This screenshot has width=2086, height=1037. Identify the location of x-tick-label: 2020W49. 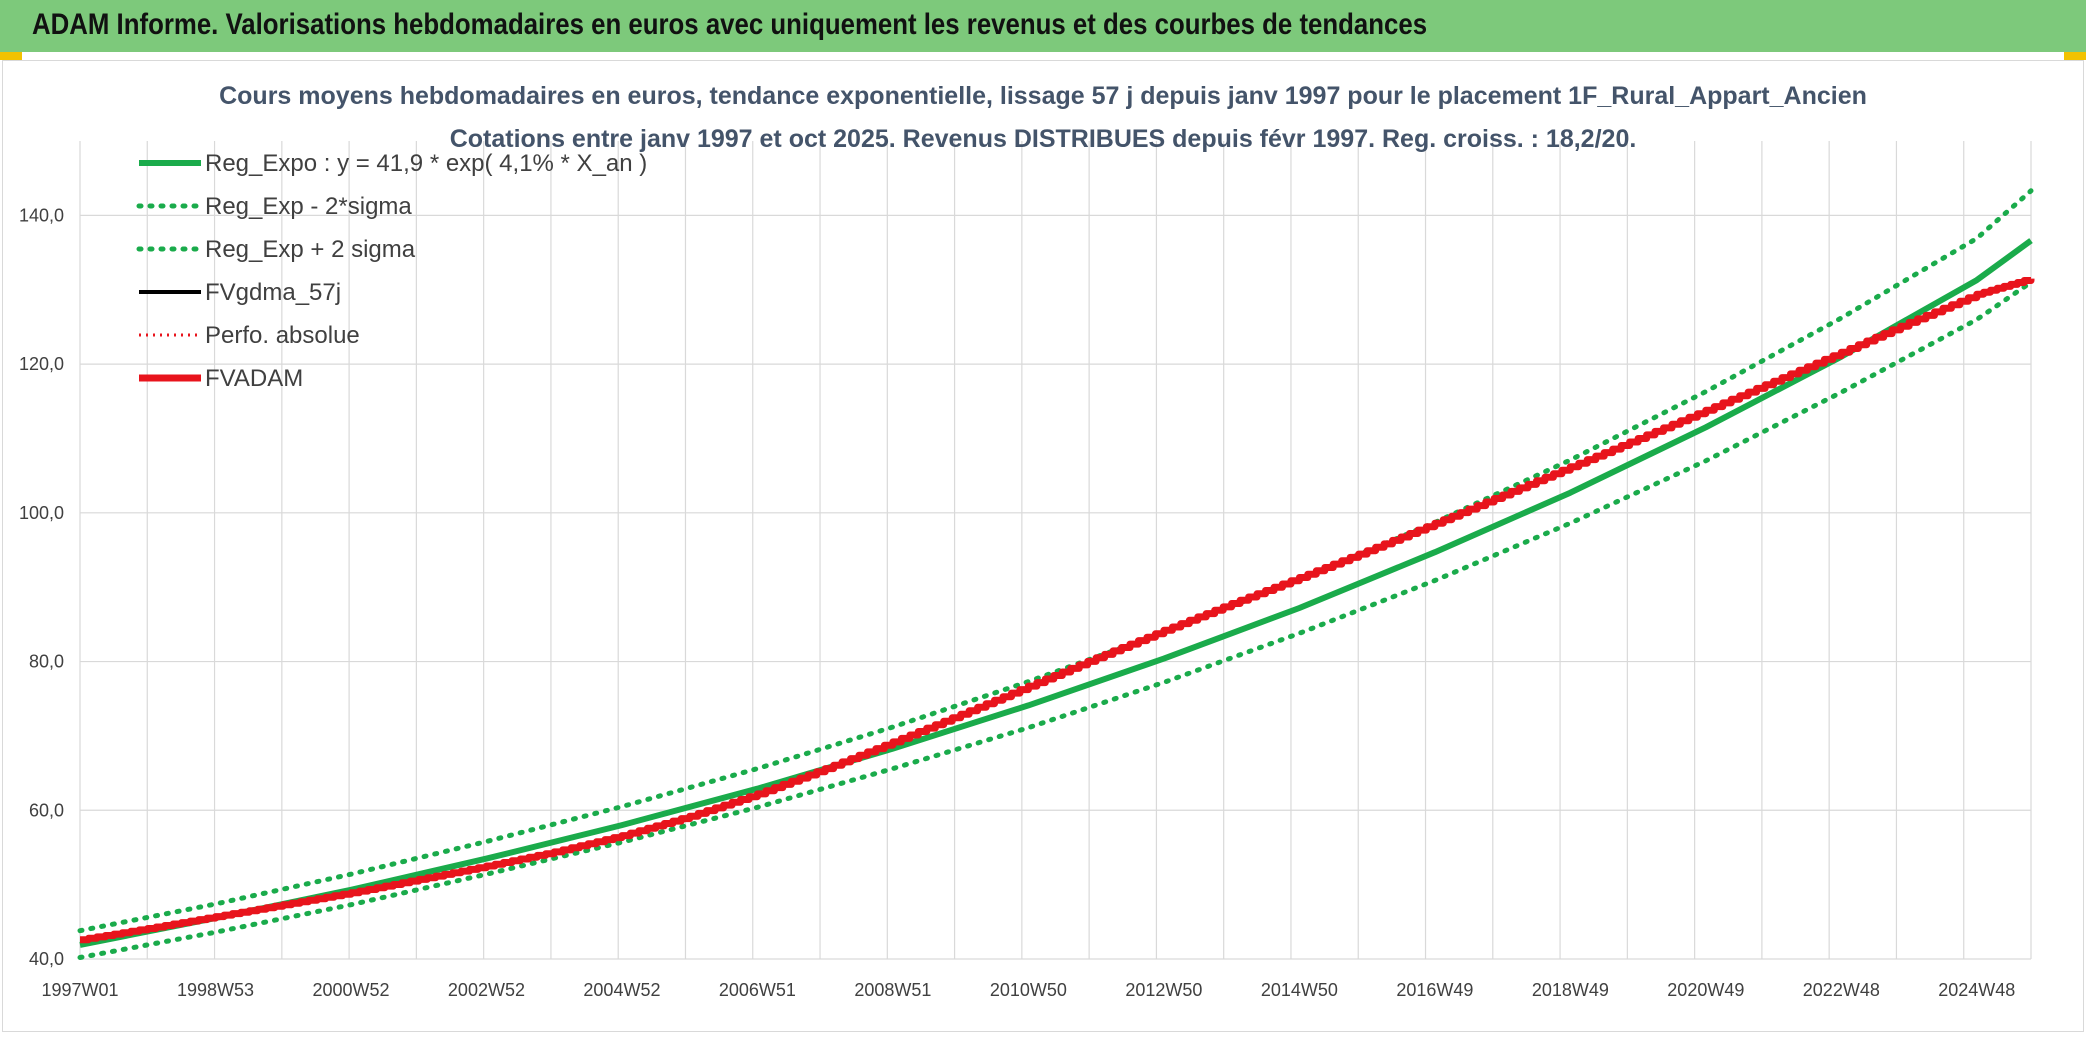
(1705, 990).